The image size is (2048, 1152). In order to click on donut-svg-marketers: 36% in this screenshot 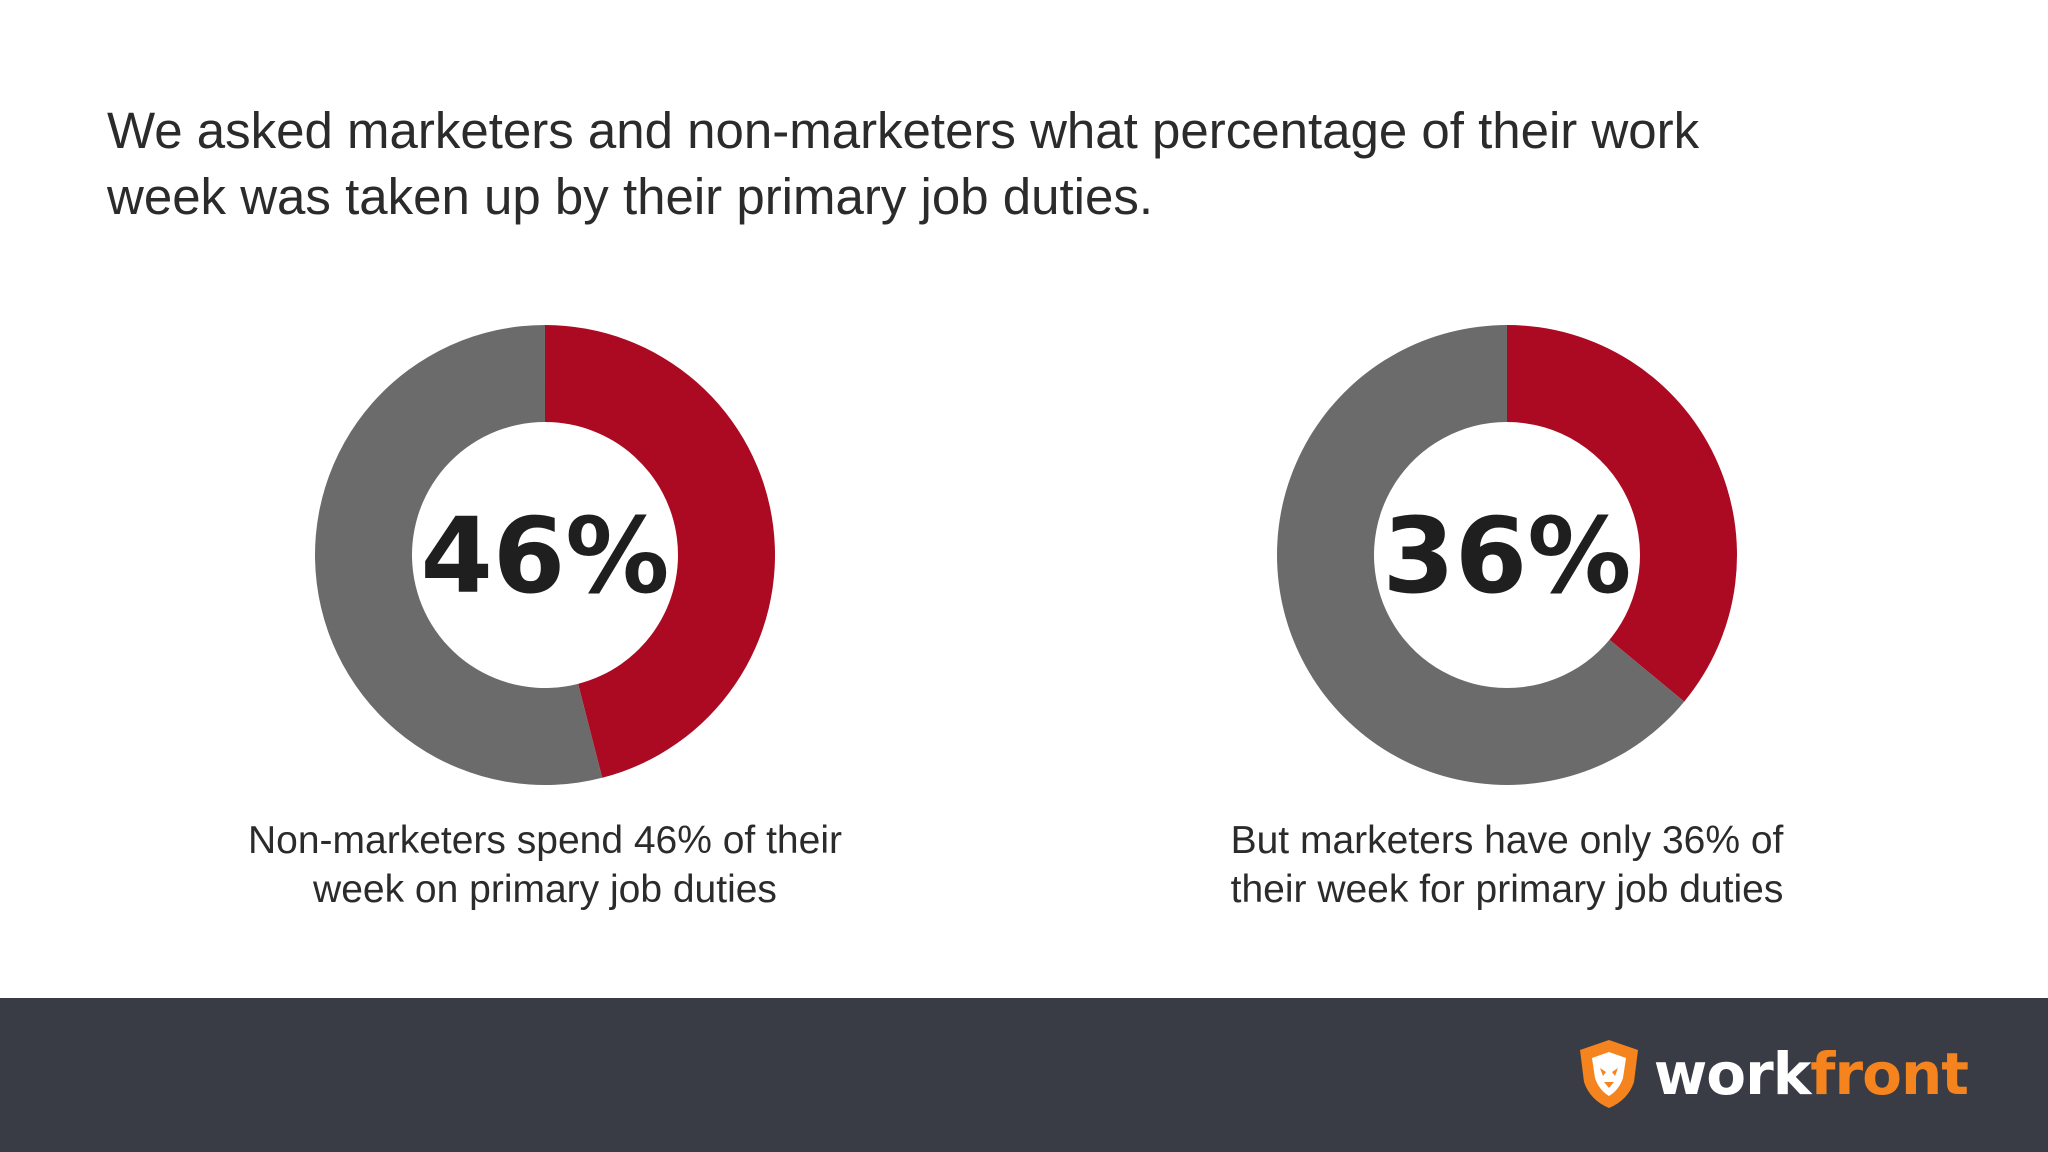, I will do `click(1507, 555)`.